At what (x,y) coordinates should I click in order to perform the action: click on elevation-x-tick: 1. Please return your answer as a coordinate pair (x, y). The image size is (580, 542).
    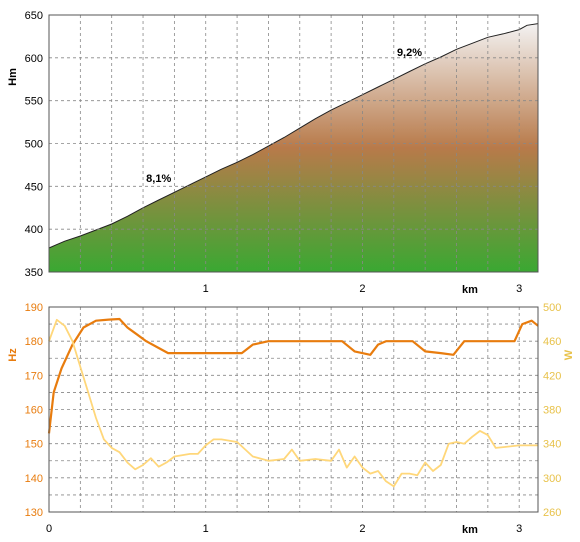
    Looking at the image, I should click on (206, 289).